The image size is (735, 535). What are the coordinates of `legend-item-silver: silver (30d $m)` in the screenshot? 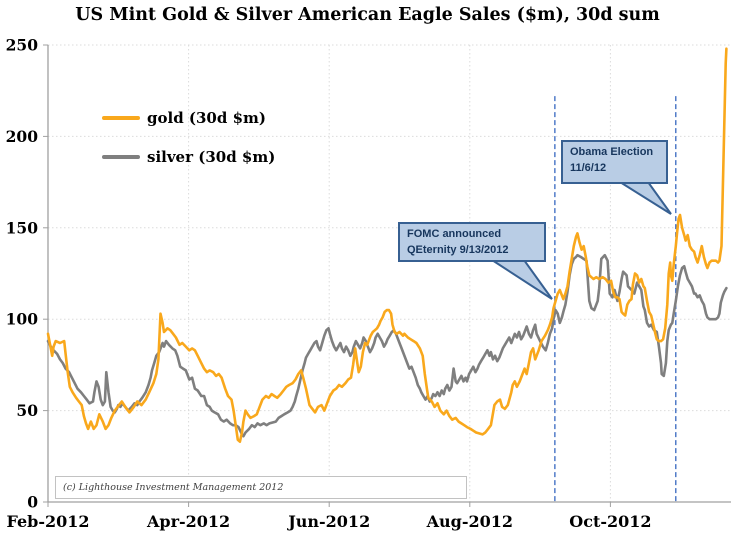 It's located at (188, 157).